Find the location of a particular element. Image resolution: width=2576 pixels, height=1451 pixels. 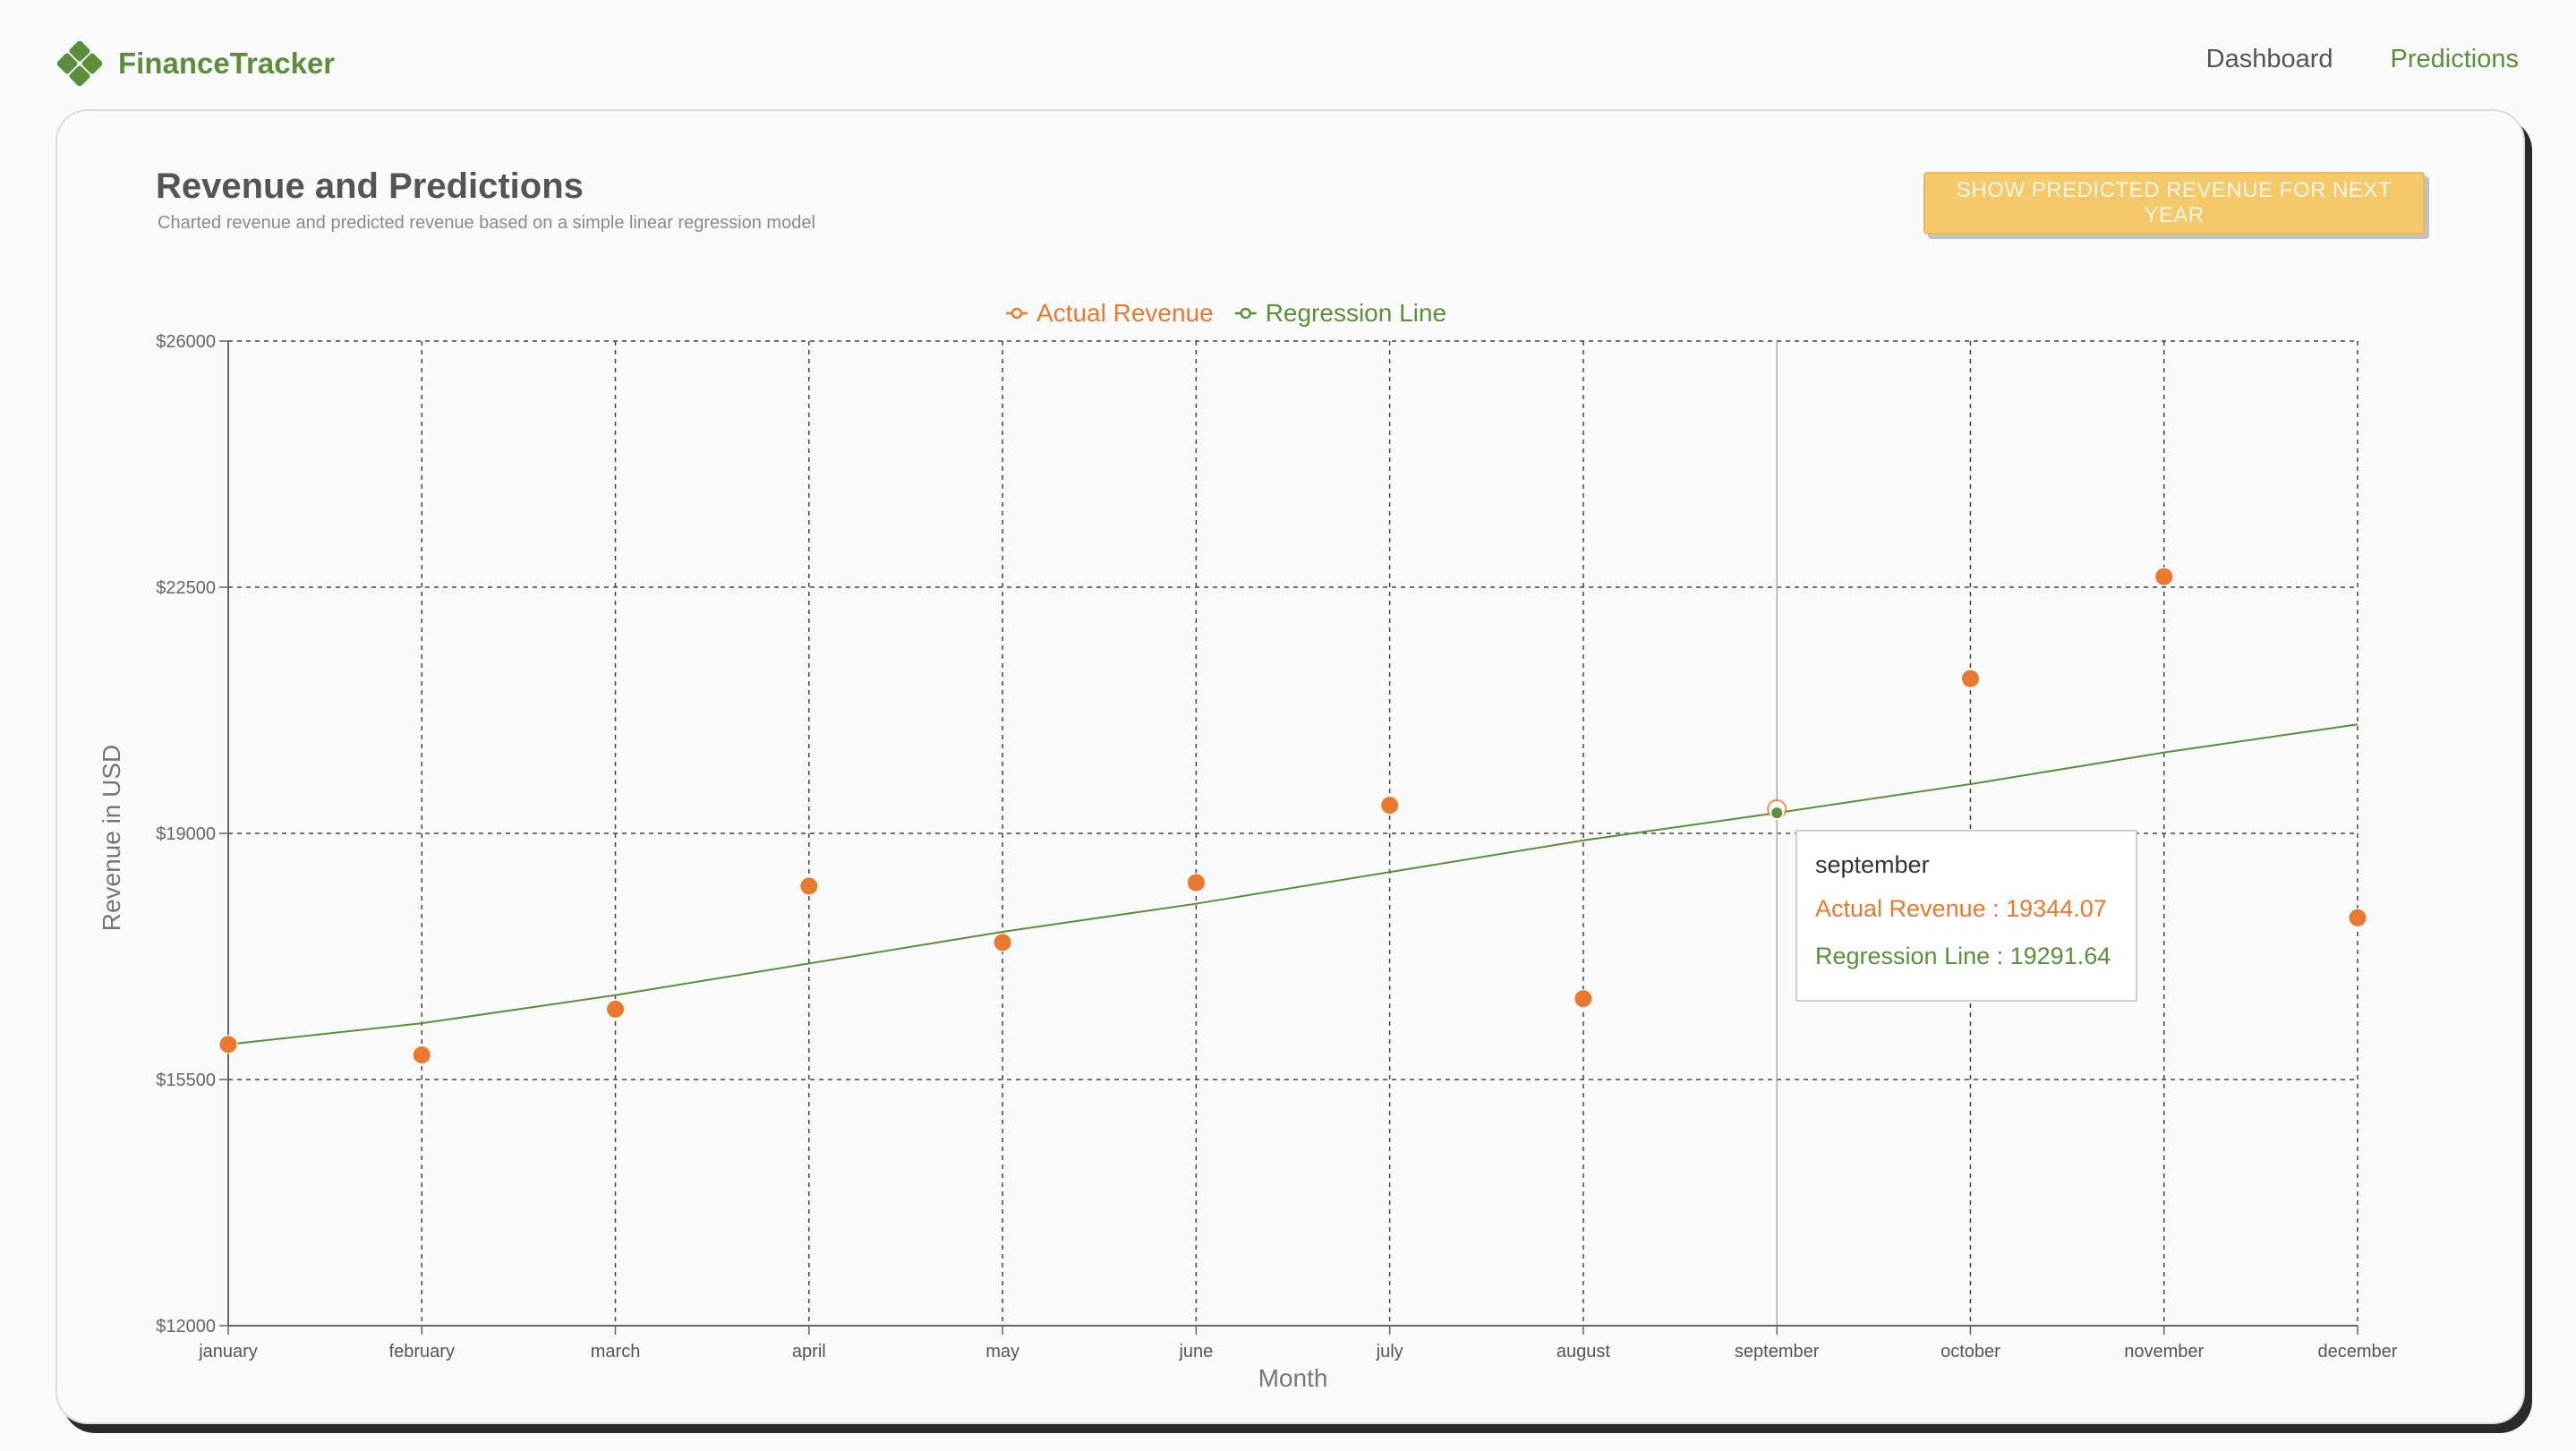

nav-predictions: Predictions is located at coordinates (2454, 59).